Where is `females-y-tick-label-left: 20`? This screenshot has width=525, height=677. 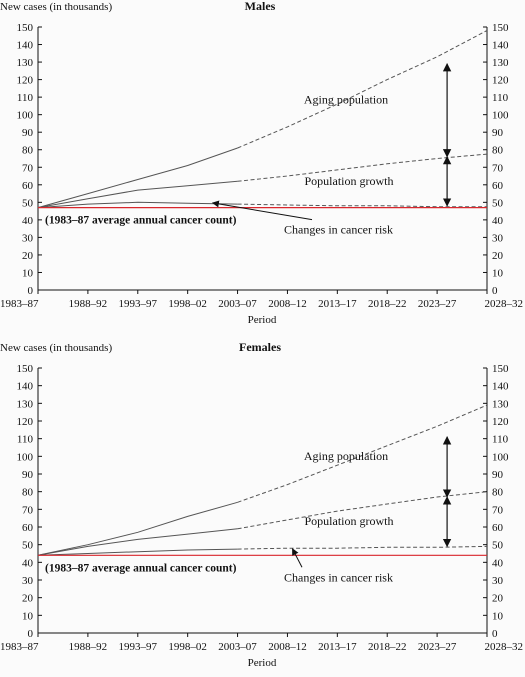 females-y-tick-label-left: 20 is located at coordinates (28, 599).